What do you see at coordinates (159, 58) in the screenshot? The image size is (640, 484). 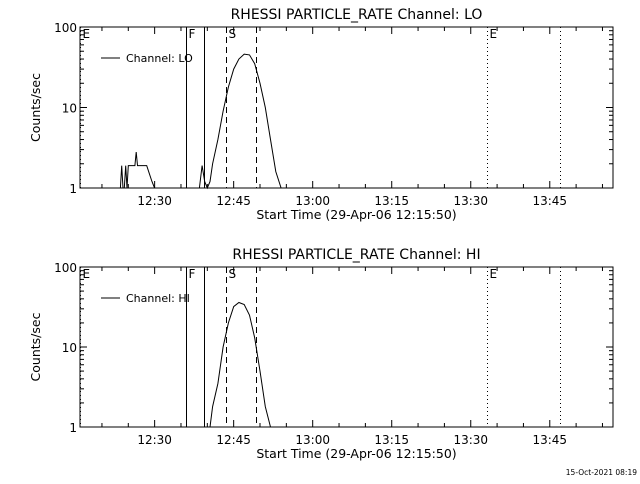 I see `legend-label: Channel: LO` at bounding box center [159, 58].